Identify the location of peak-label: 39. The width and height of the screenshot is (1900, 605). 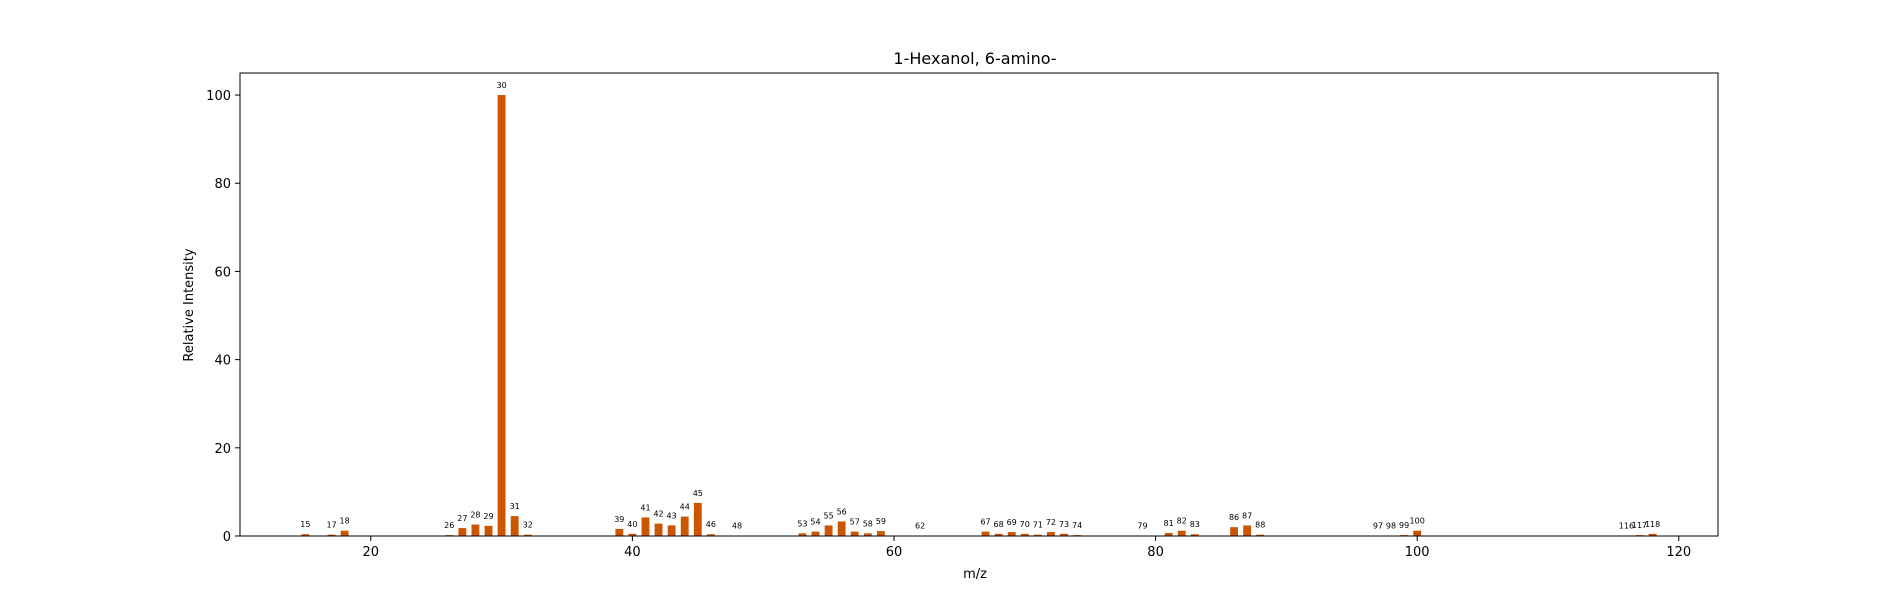
(619, 519).